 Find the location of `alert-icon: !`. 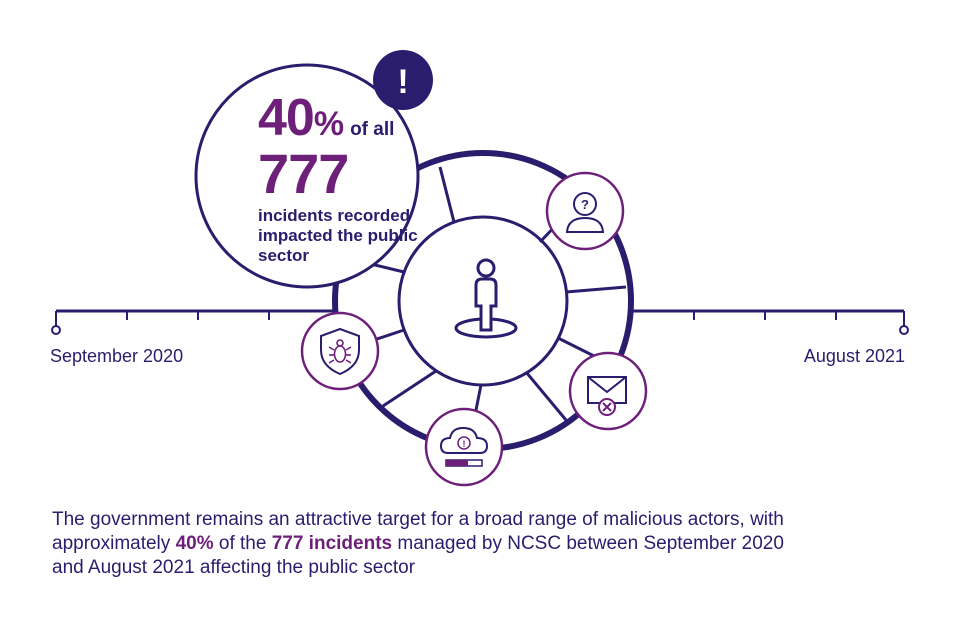

alert-icon: ! is located at coordinates (402, 82).